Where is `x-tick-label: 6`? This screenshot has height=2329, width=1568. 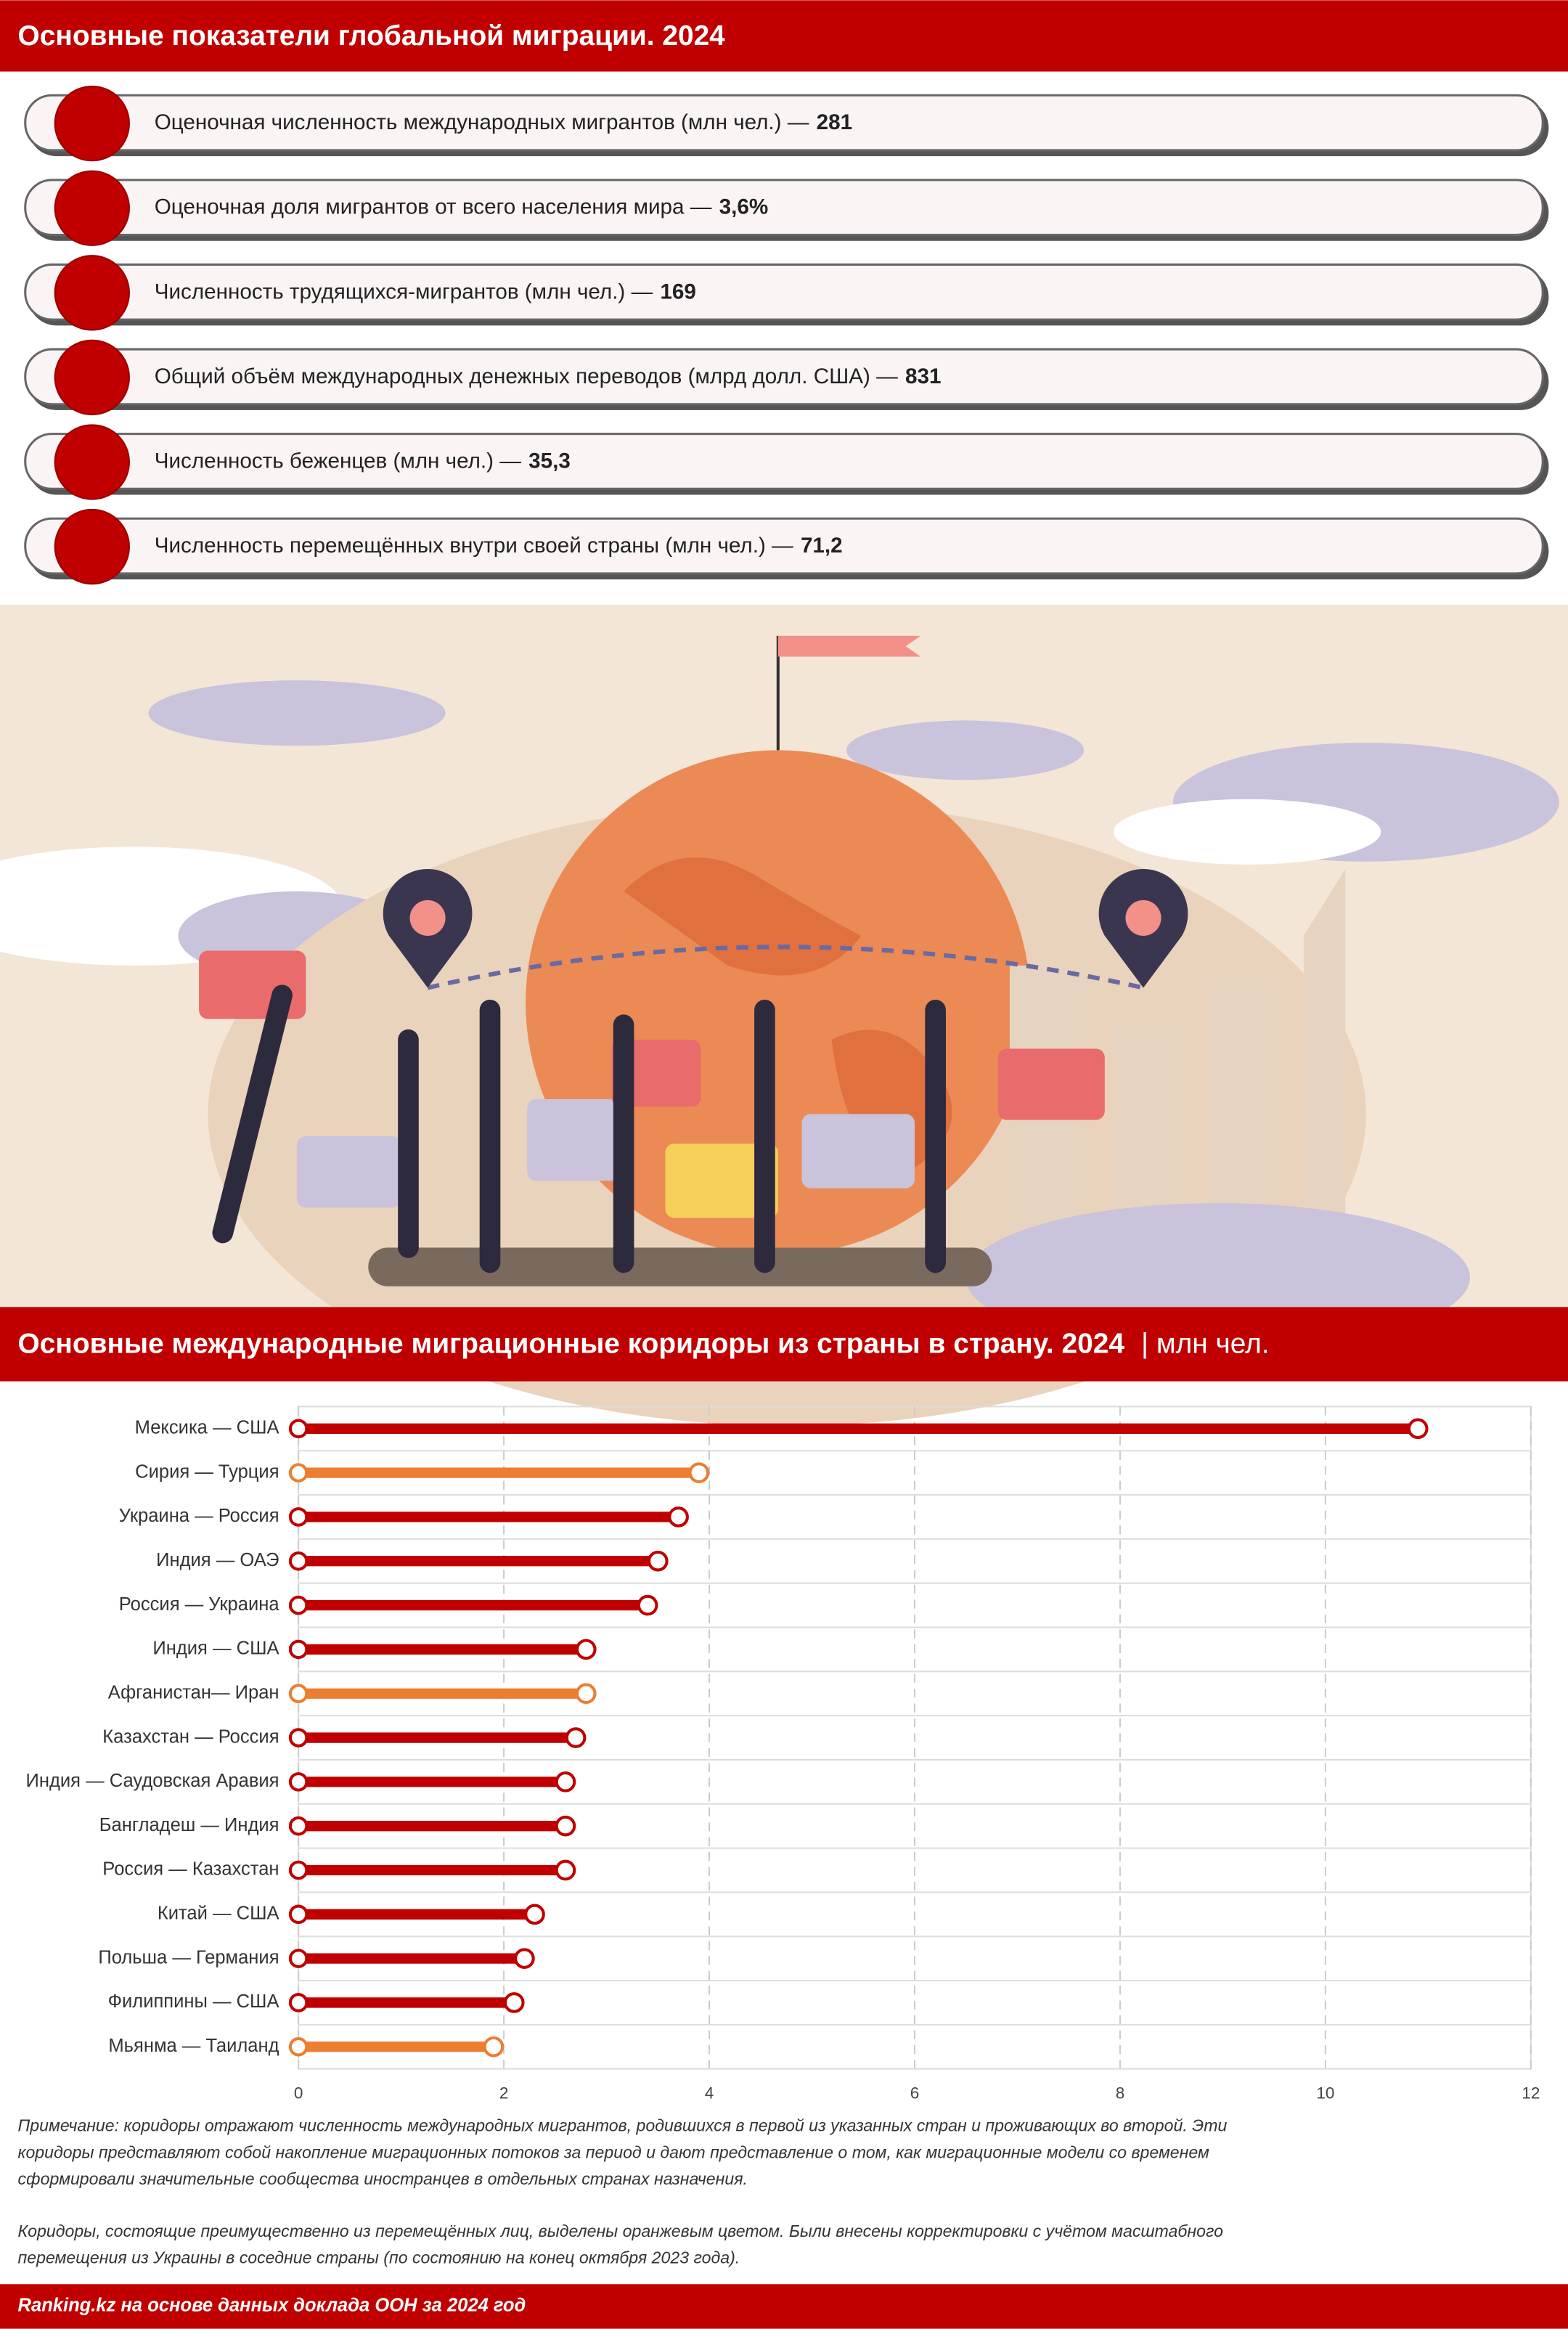 x-tick-label: 6 is located at coordinates (915, 2093).